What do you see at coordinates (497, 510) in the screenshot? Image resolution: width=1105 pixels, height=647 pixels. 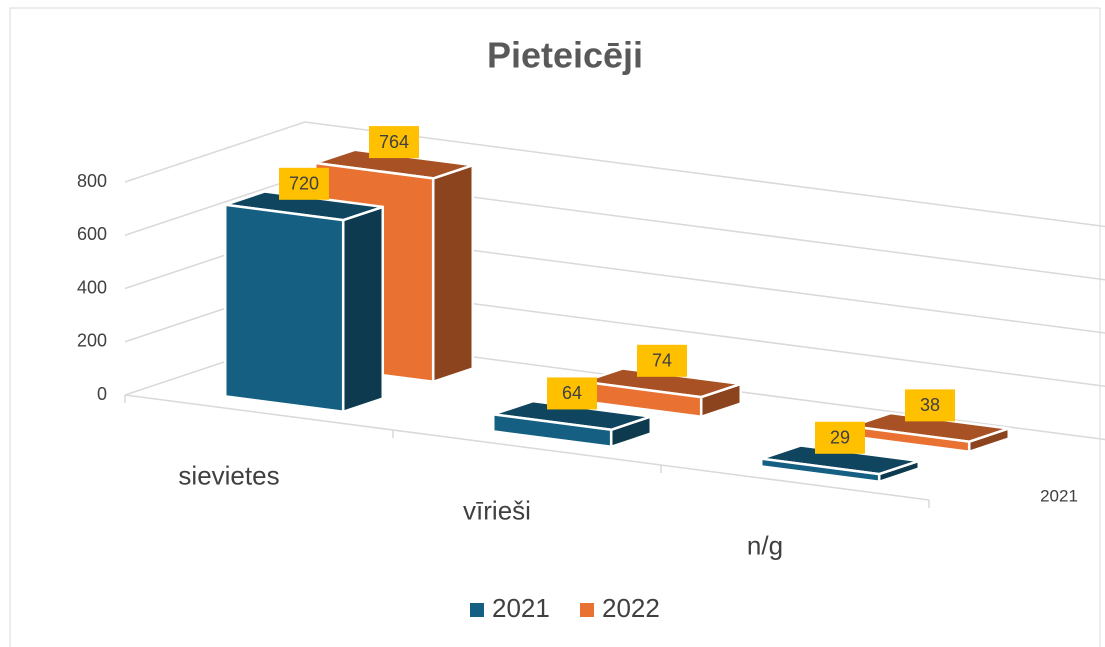 I see `x-tick-label: vīrieši` at bounding box center [497, 510].